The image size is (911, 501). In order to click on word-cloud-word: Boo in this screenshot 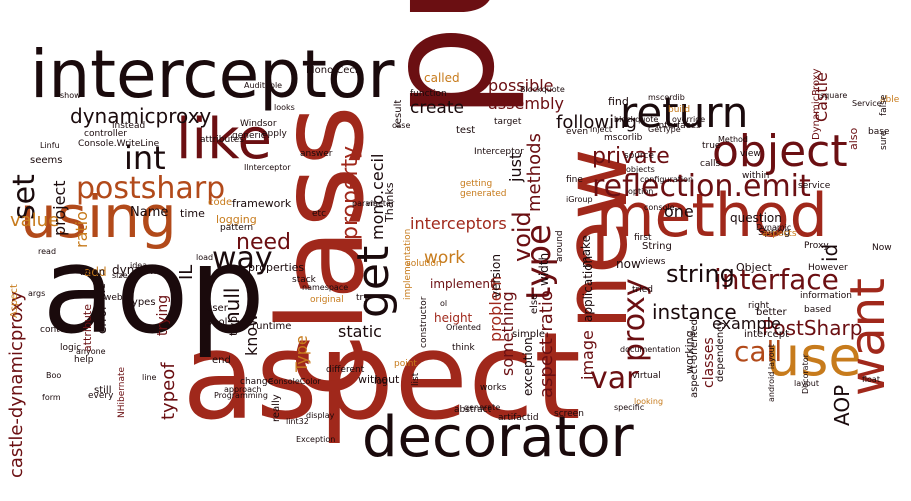, I will do `click(54, 375)`.